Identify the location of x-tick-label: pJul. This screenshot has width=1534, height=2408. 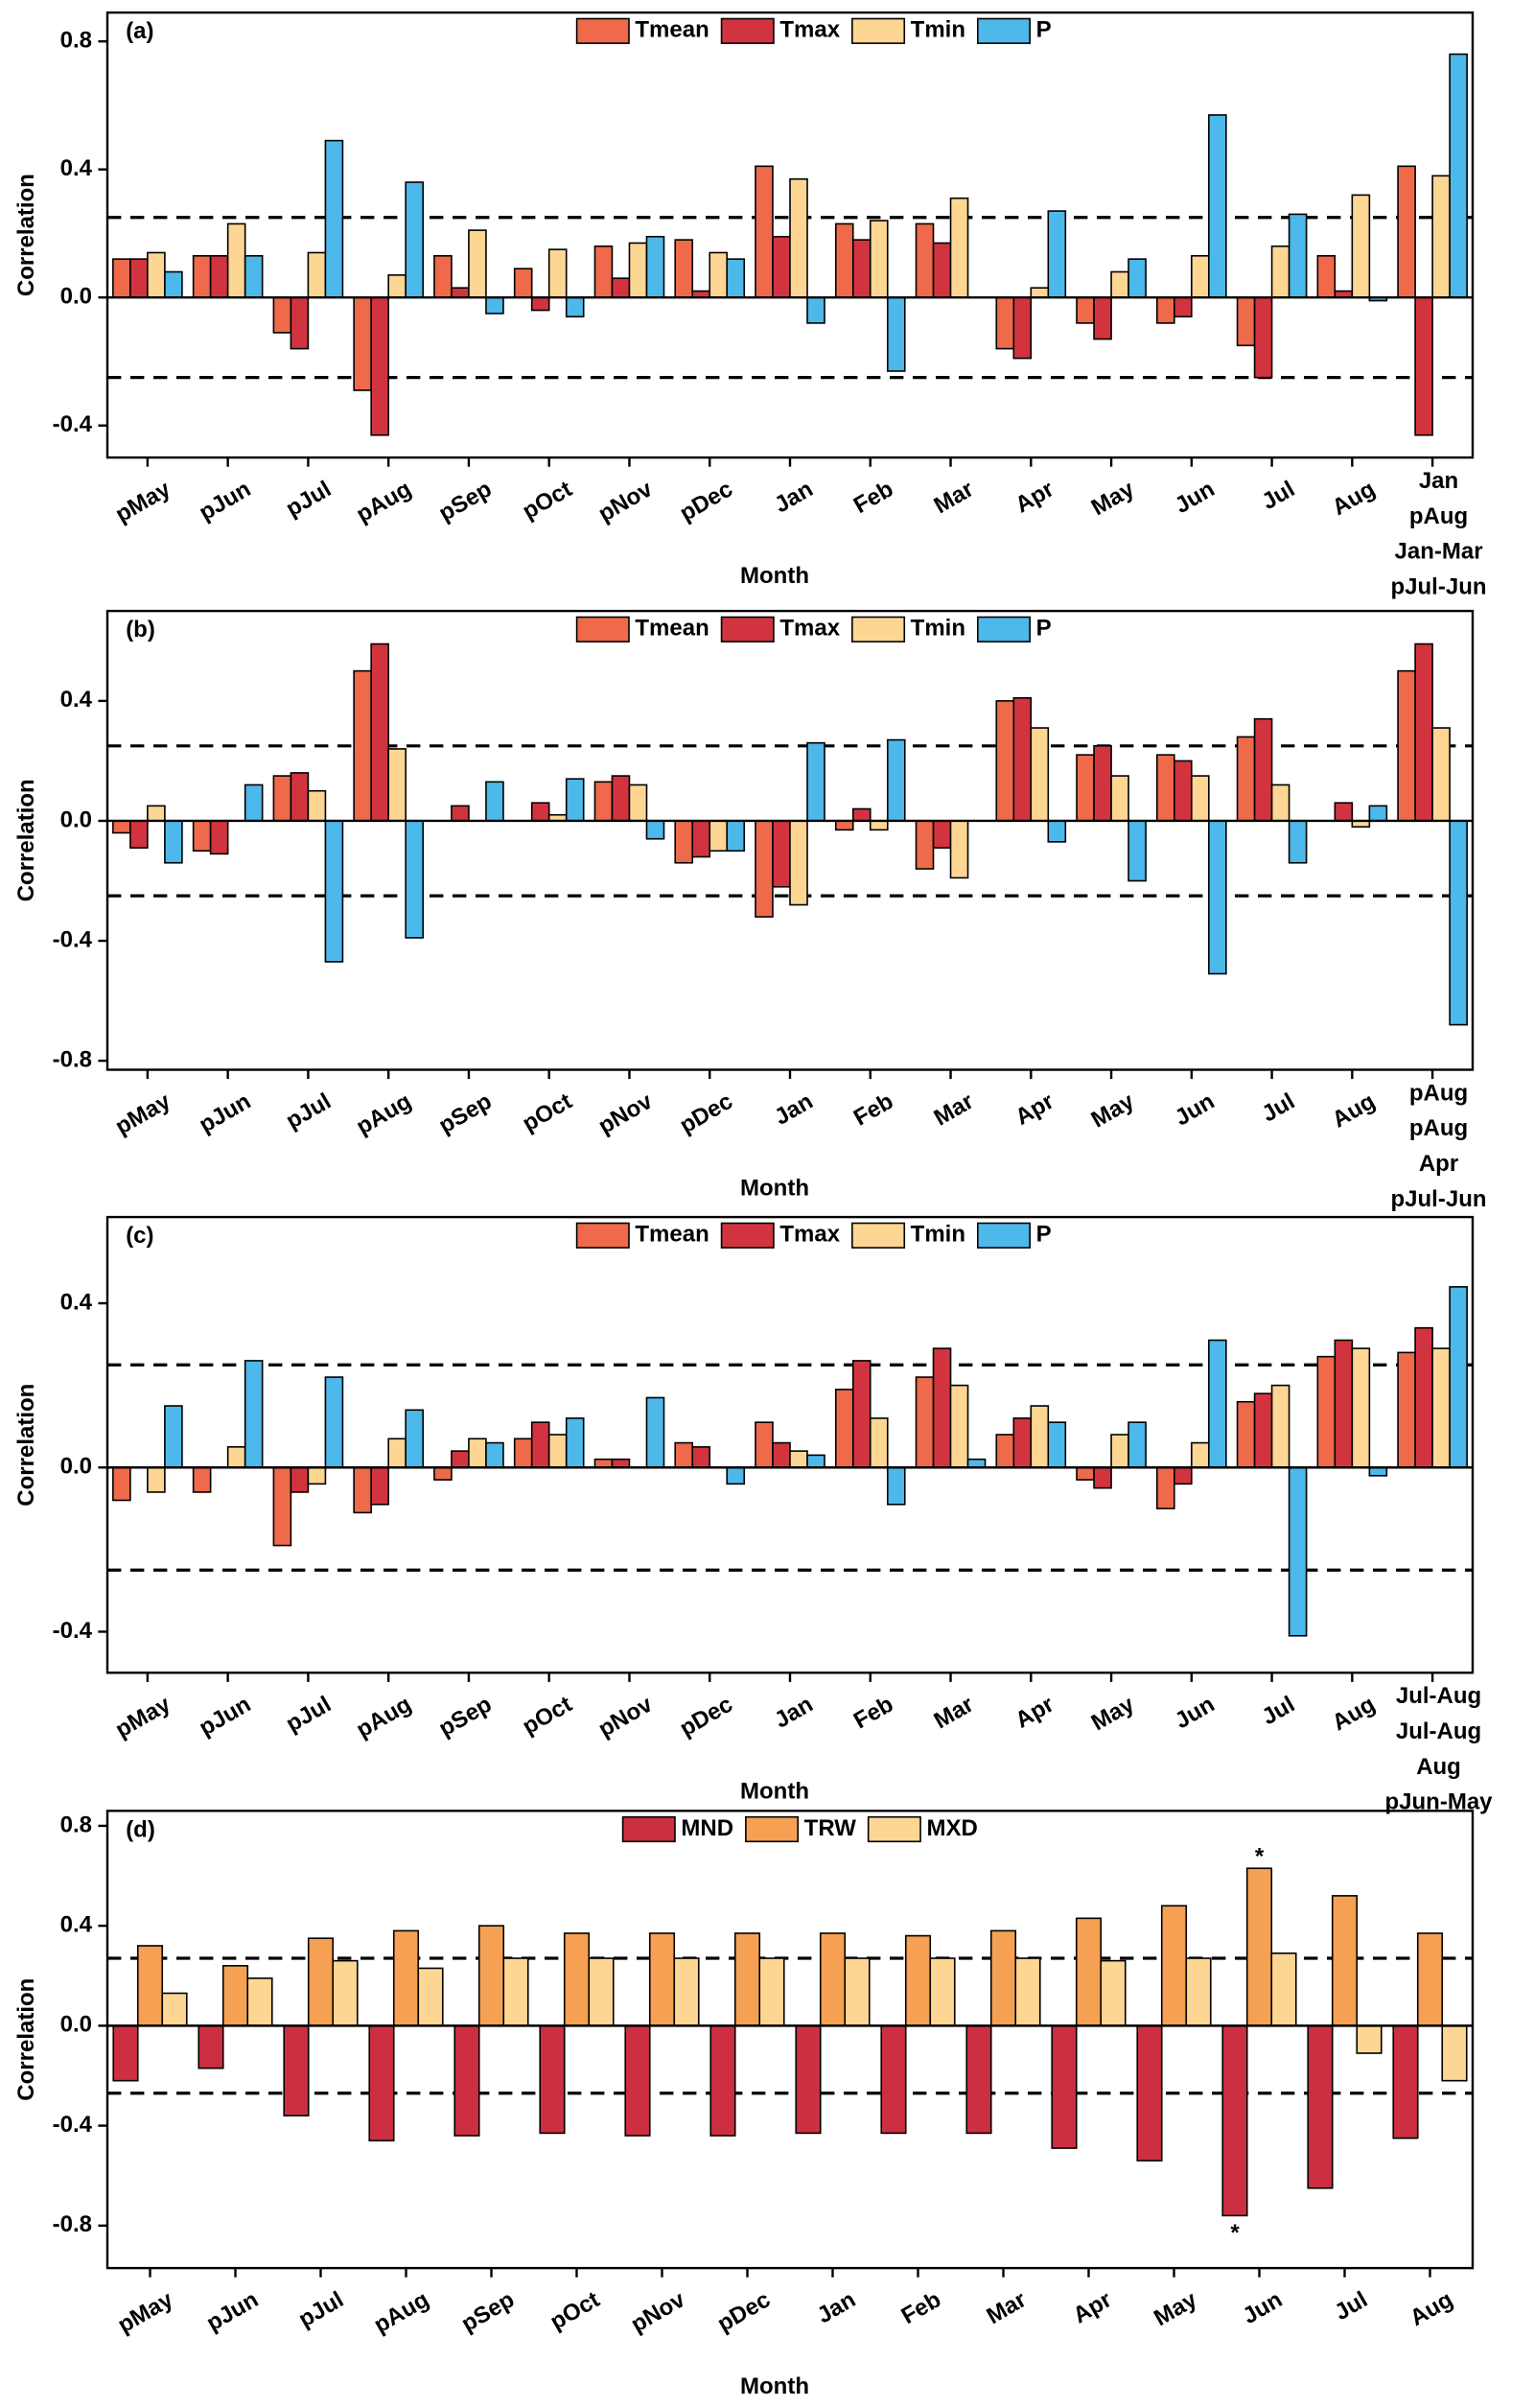
(321, 2309).